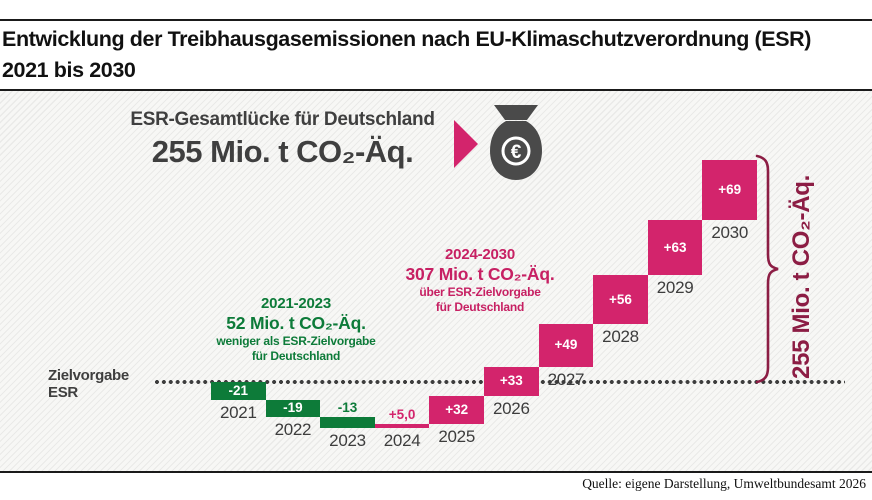 Image resolution: width=872 pixels, height=500 pixels. I want to click on waterfall-bar-2021: -21, so click(238, 391).